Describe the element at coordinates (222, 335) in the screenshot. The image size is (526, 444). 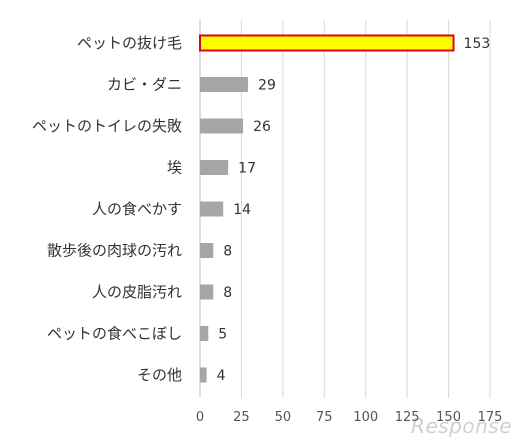
I see `data-label: 5` at that location.